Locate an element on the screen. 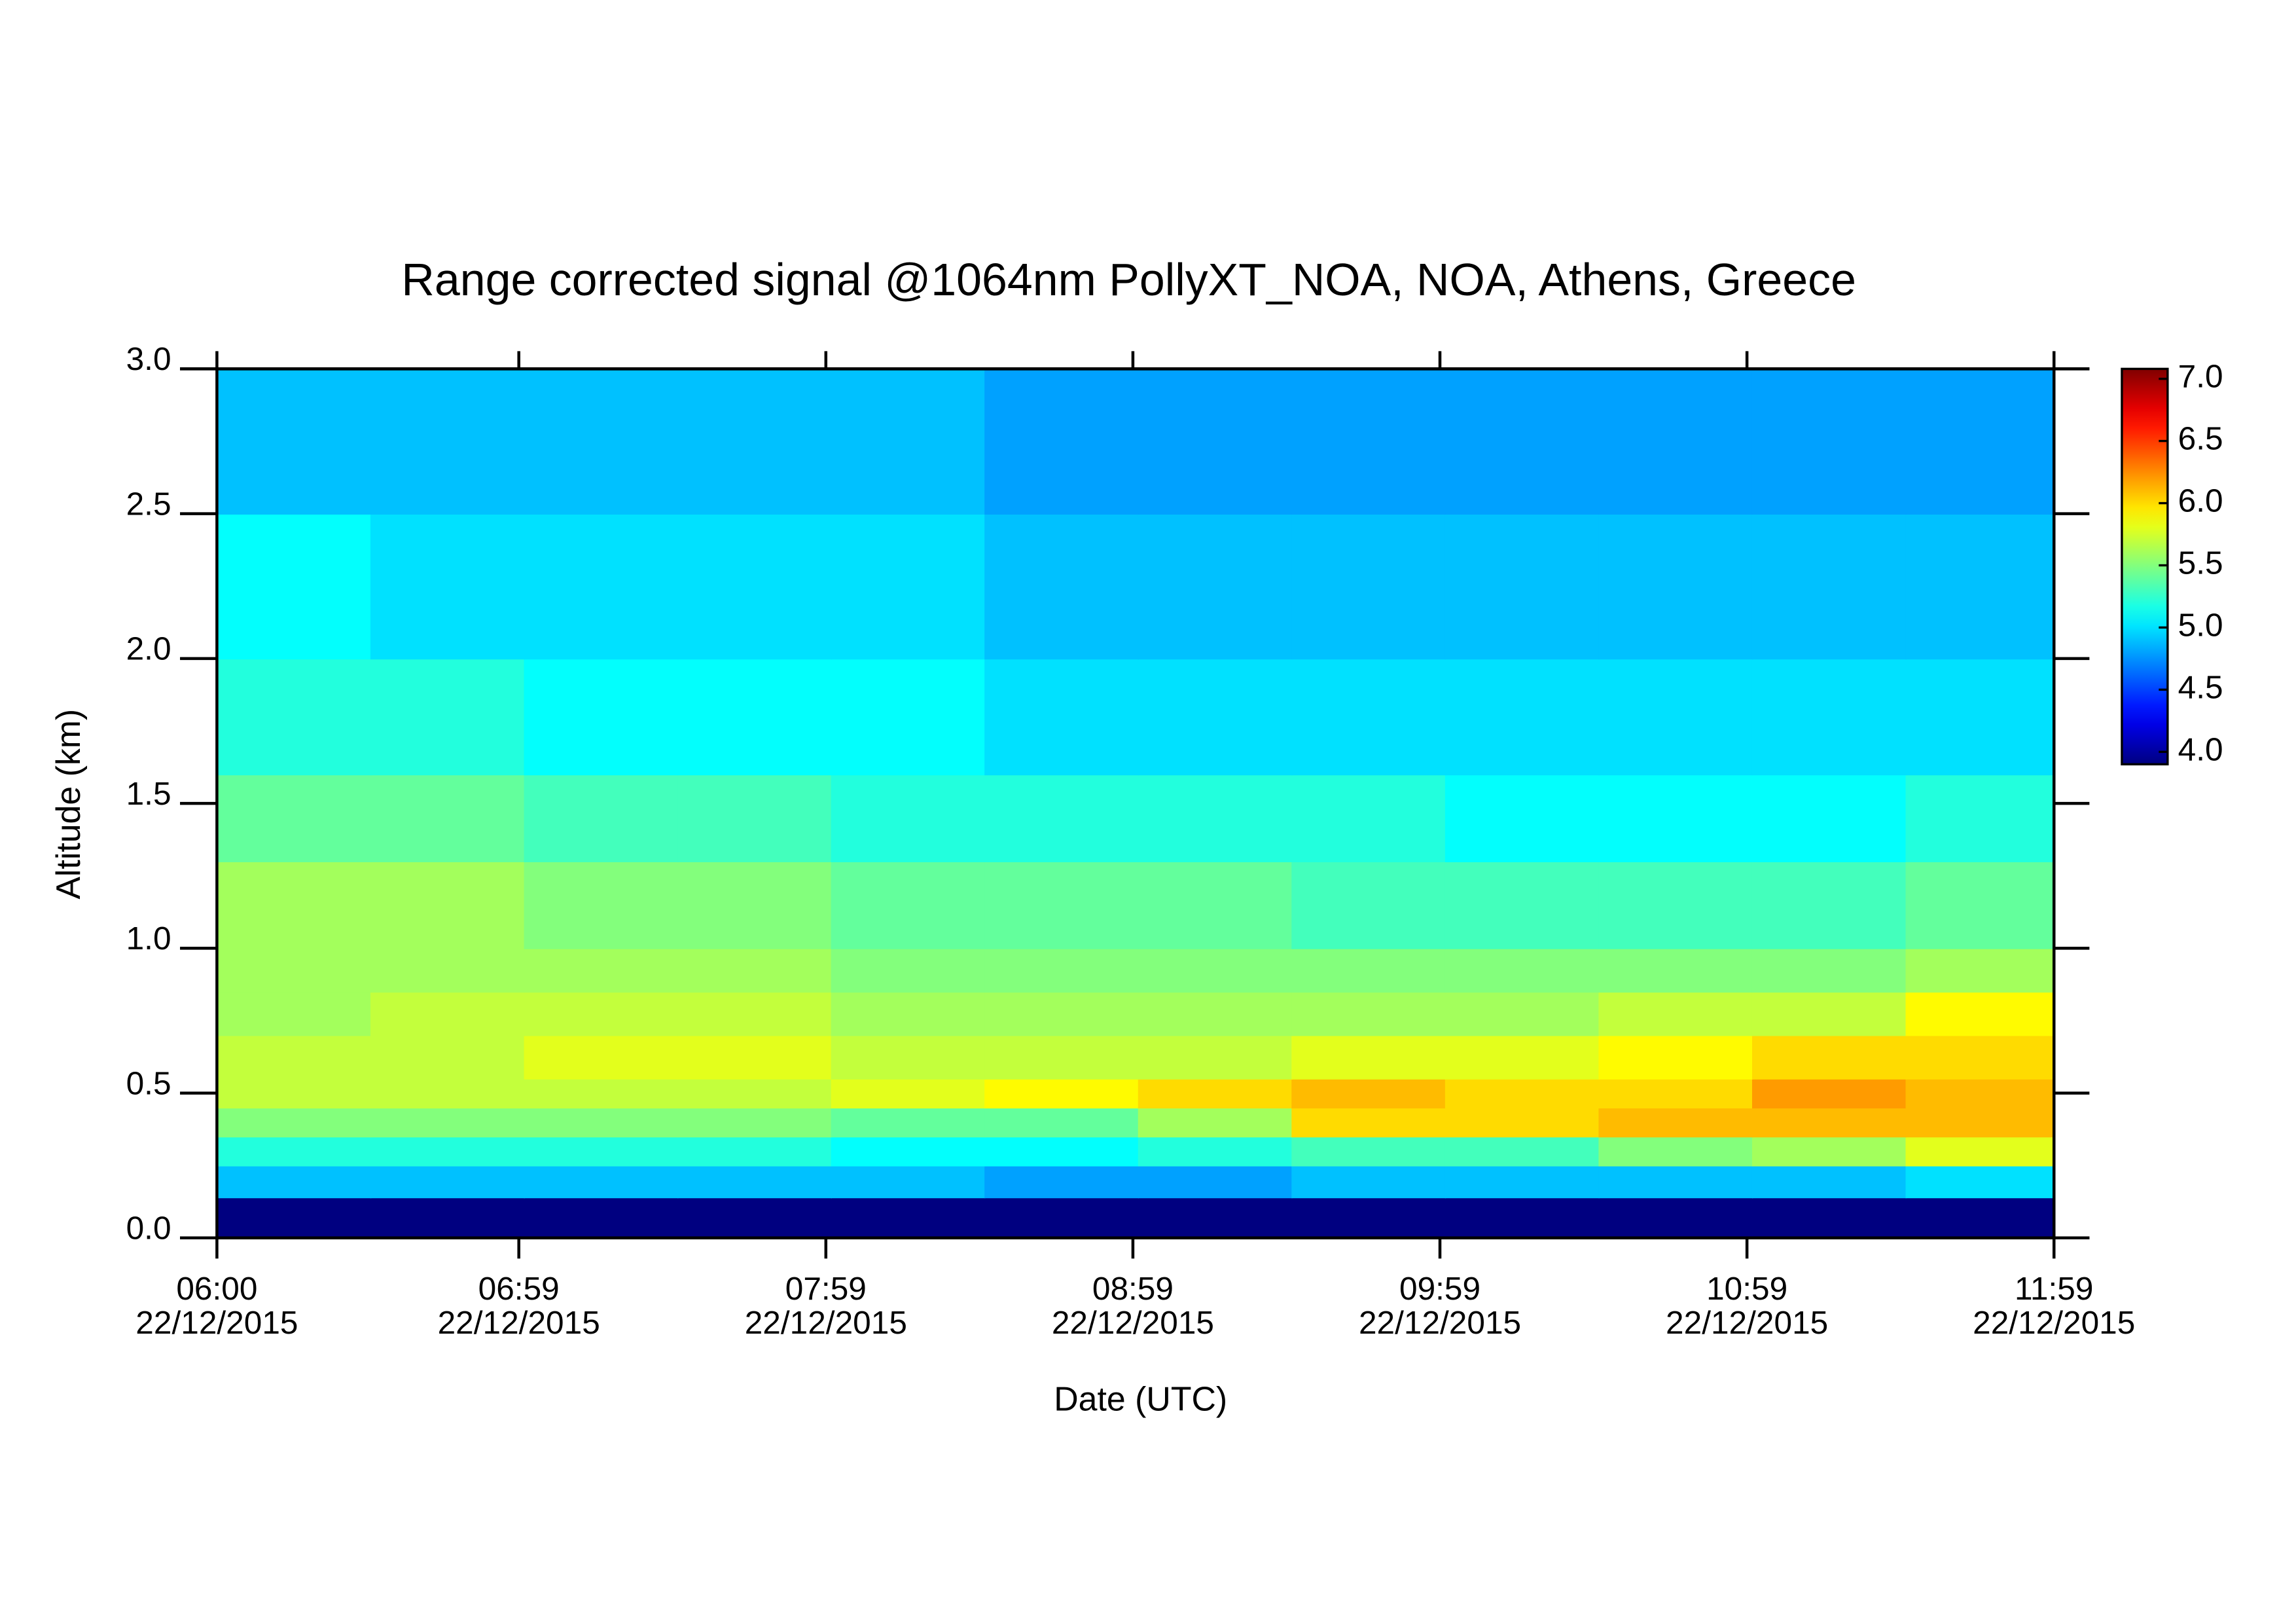  y-axis-title: Altitude (km) is located at coordinates (68, 804).